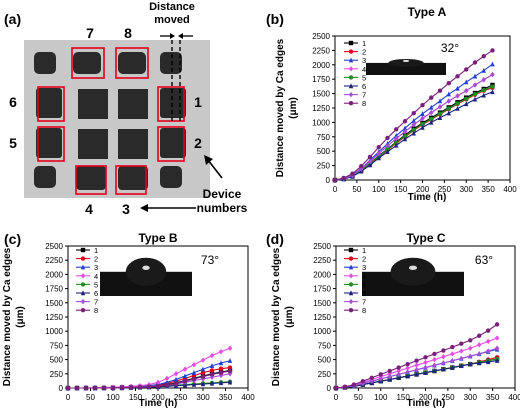 The width and height of the screenshot is (520, 420). Describe the element at coordinates (324, 137) in the screenshot. I see `y-tick-label: 750` at that location.